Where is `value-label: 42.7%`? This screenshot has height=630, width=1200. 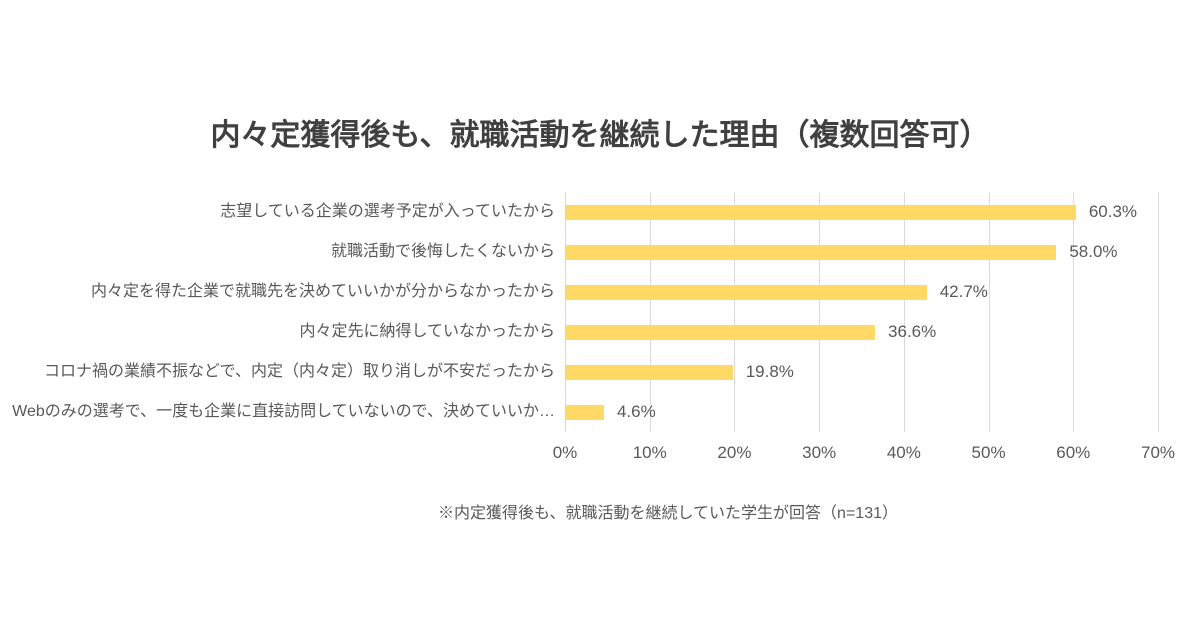 value-label: 42.7% is located at coordinates (963, 291).